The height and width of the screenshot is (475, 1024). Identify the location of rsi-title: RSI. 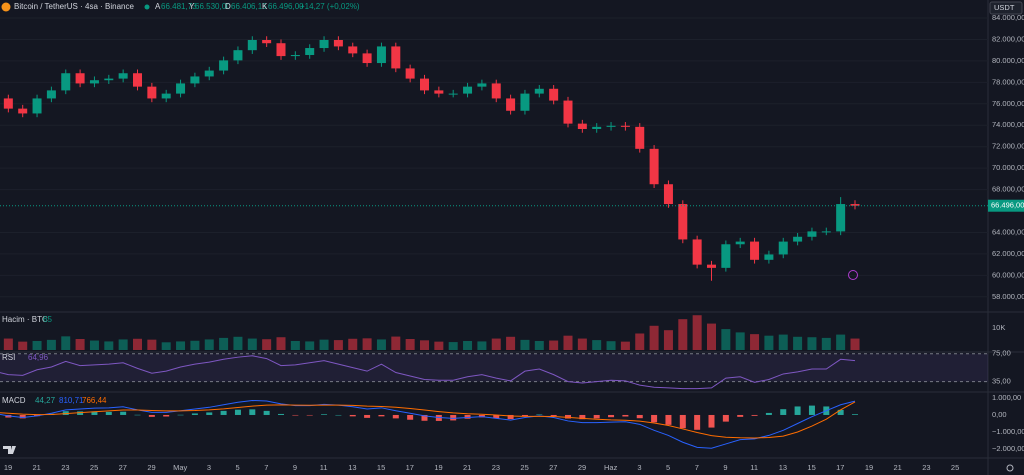
(8, 357).